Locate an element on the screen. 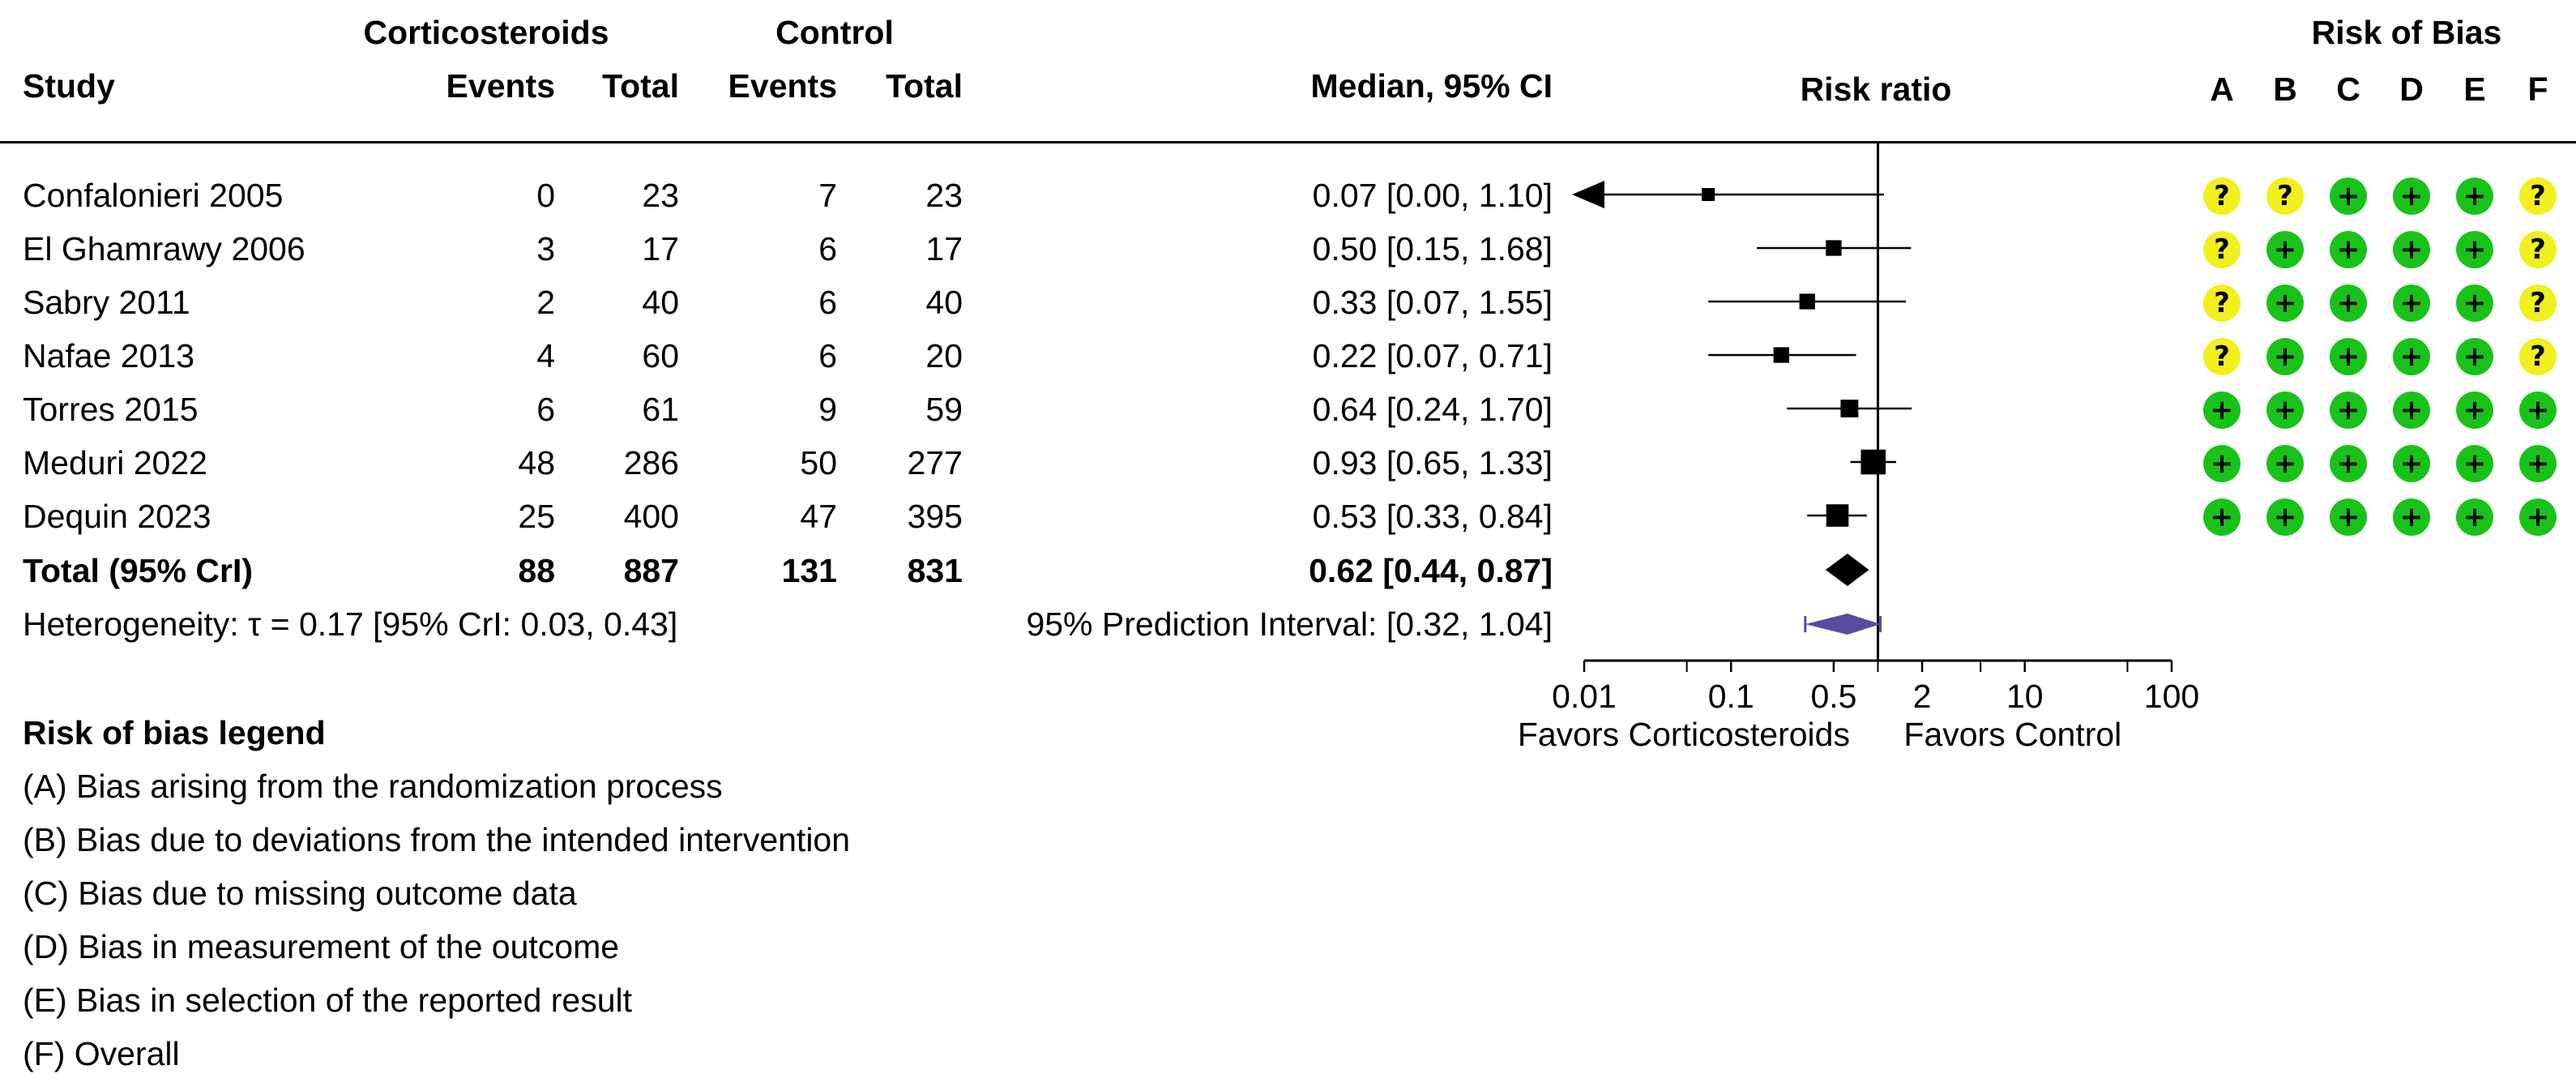 The height and width of the screenshot is (1091, 2576). favors-left-label: Favors Corticosteroids is located at coordinates (1684, 734).